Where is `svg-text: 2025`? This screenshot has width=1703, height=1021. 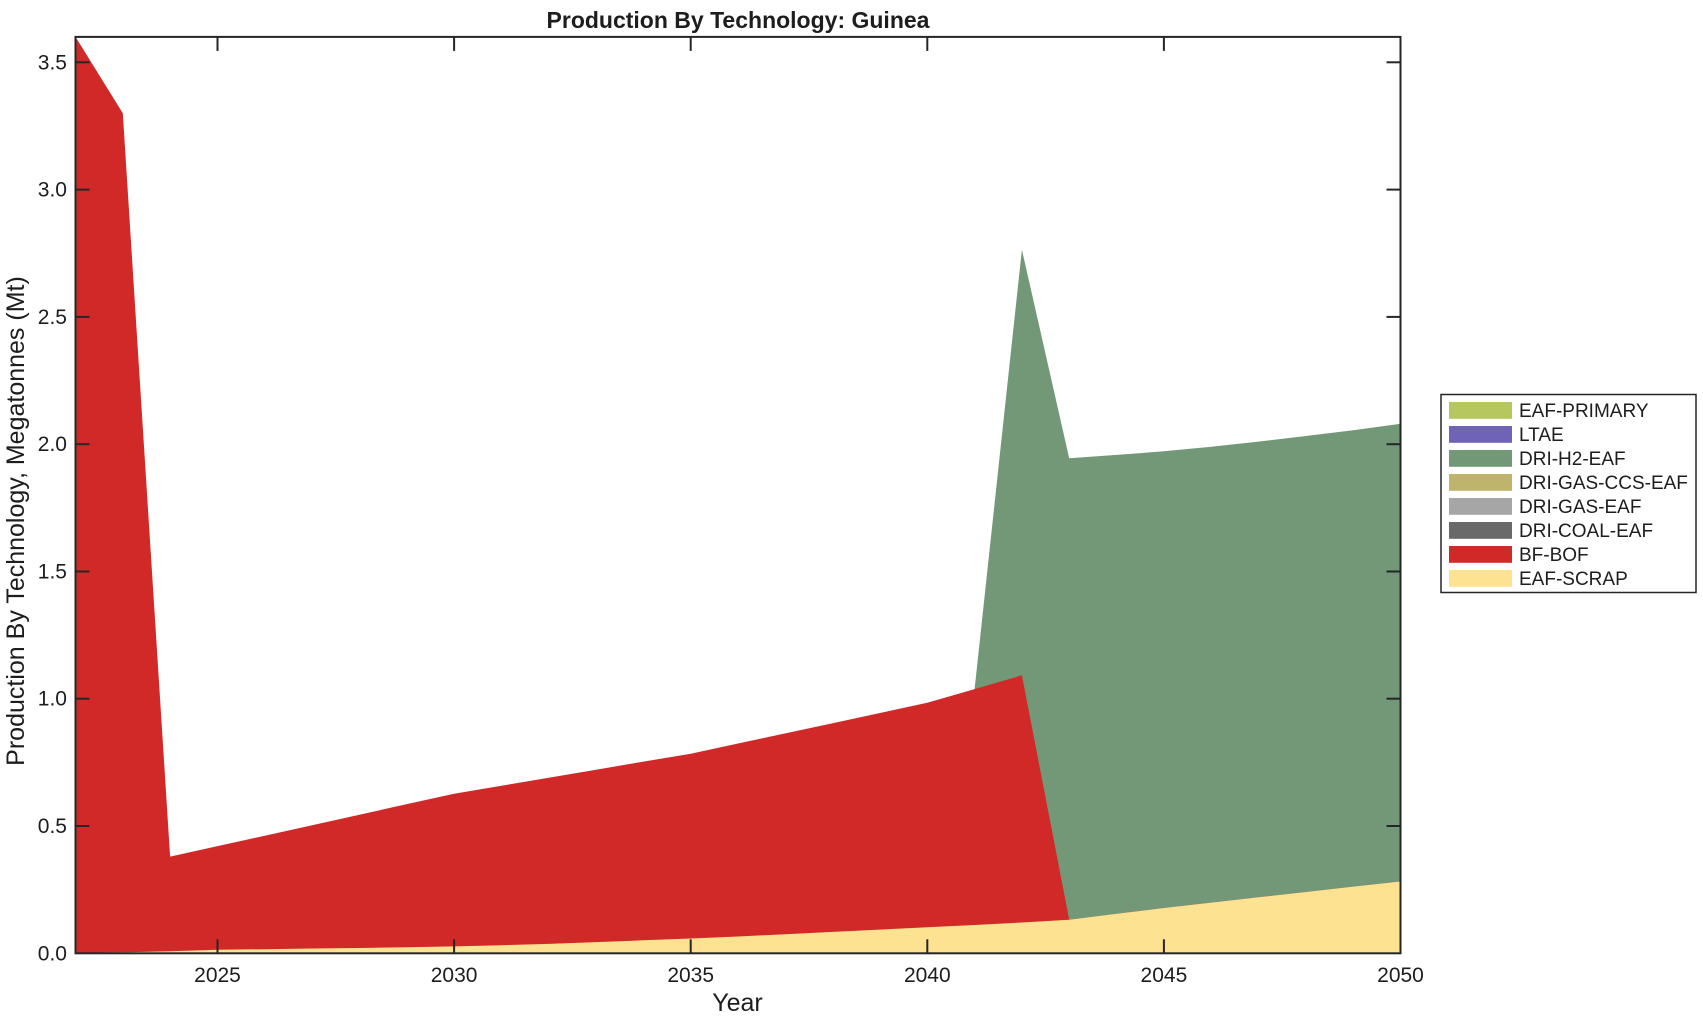 svg-text: 2025 is located at coordinates (217, 975).